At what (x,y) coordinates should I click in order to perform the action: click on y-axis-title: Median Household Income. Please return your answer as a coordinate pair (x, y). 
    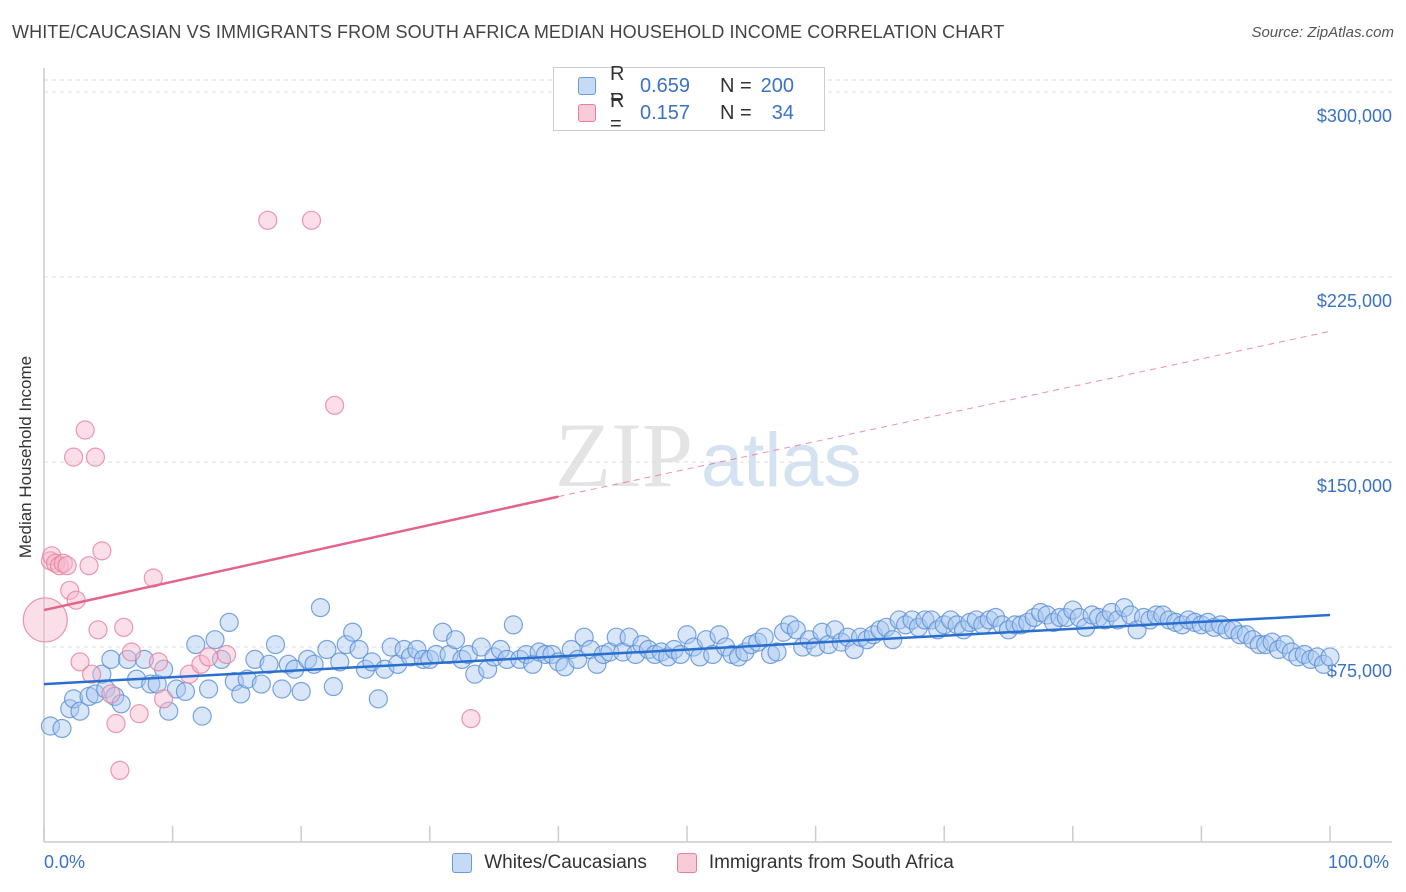
    Looking at the image, I should click on (25, 457).